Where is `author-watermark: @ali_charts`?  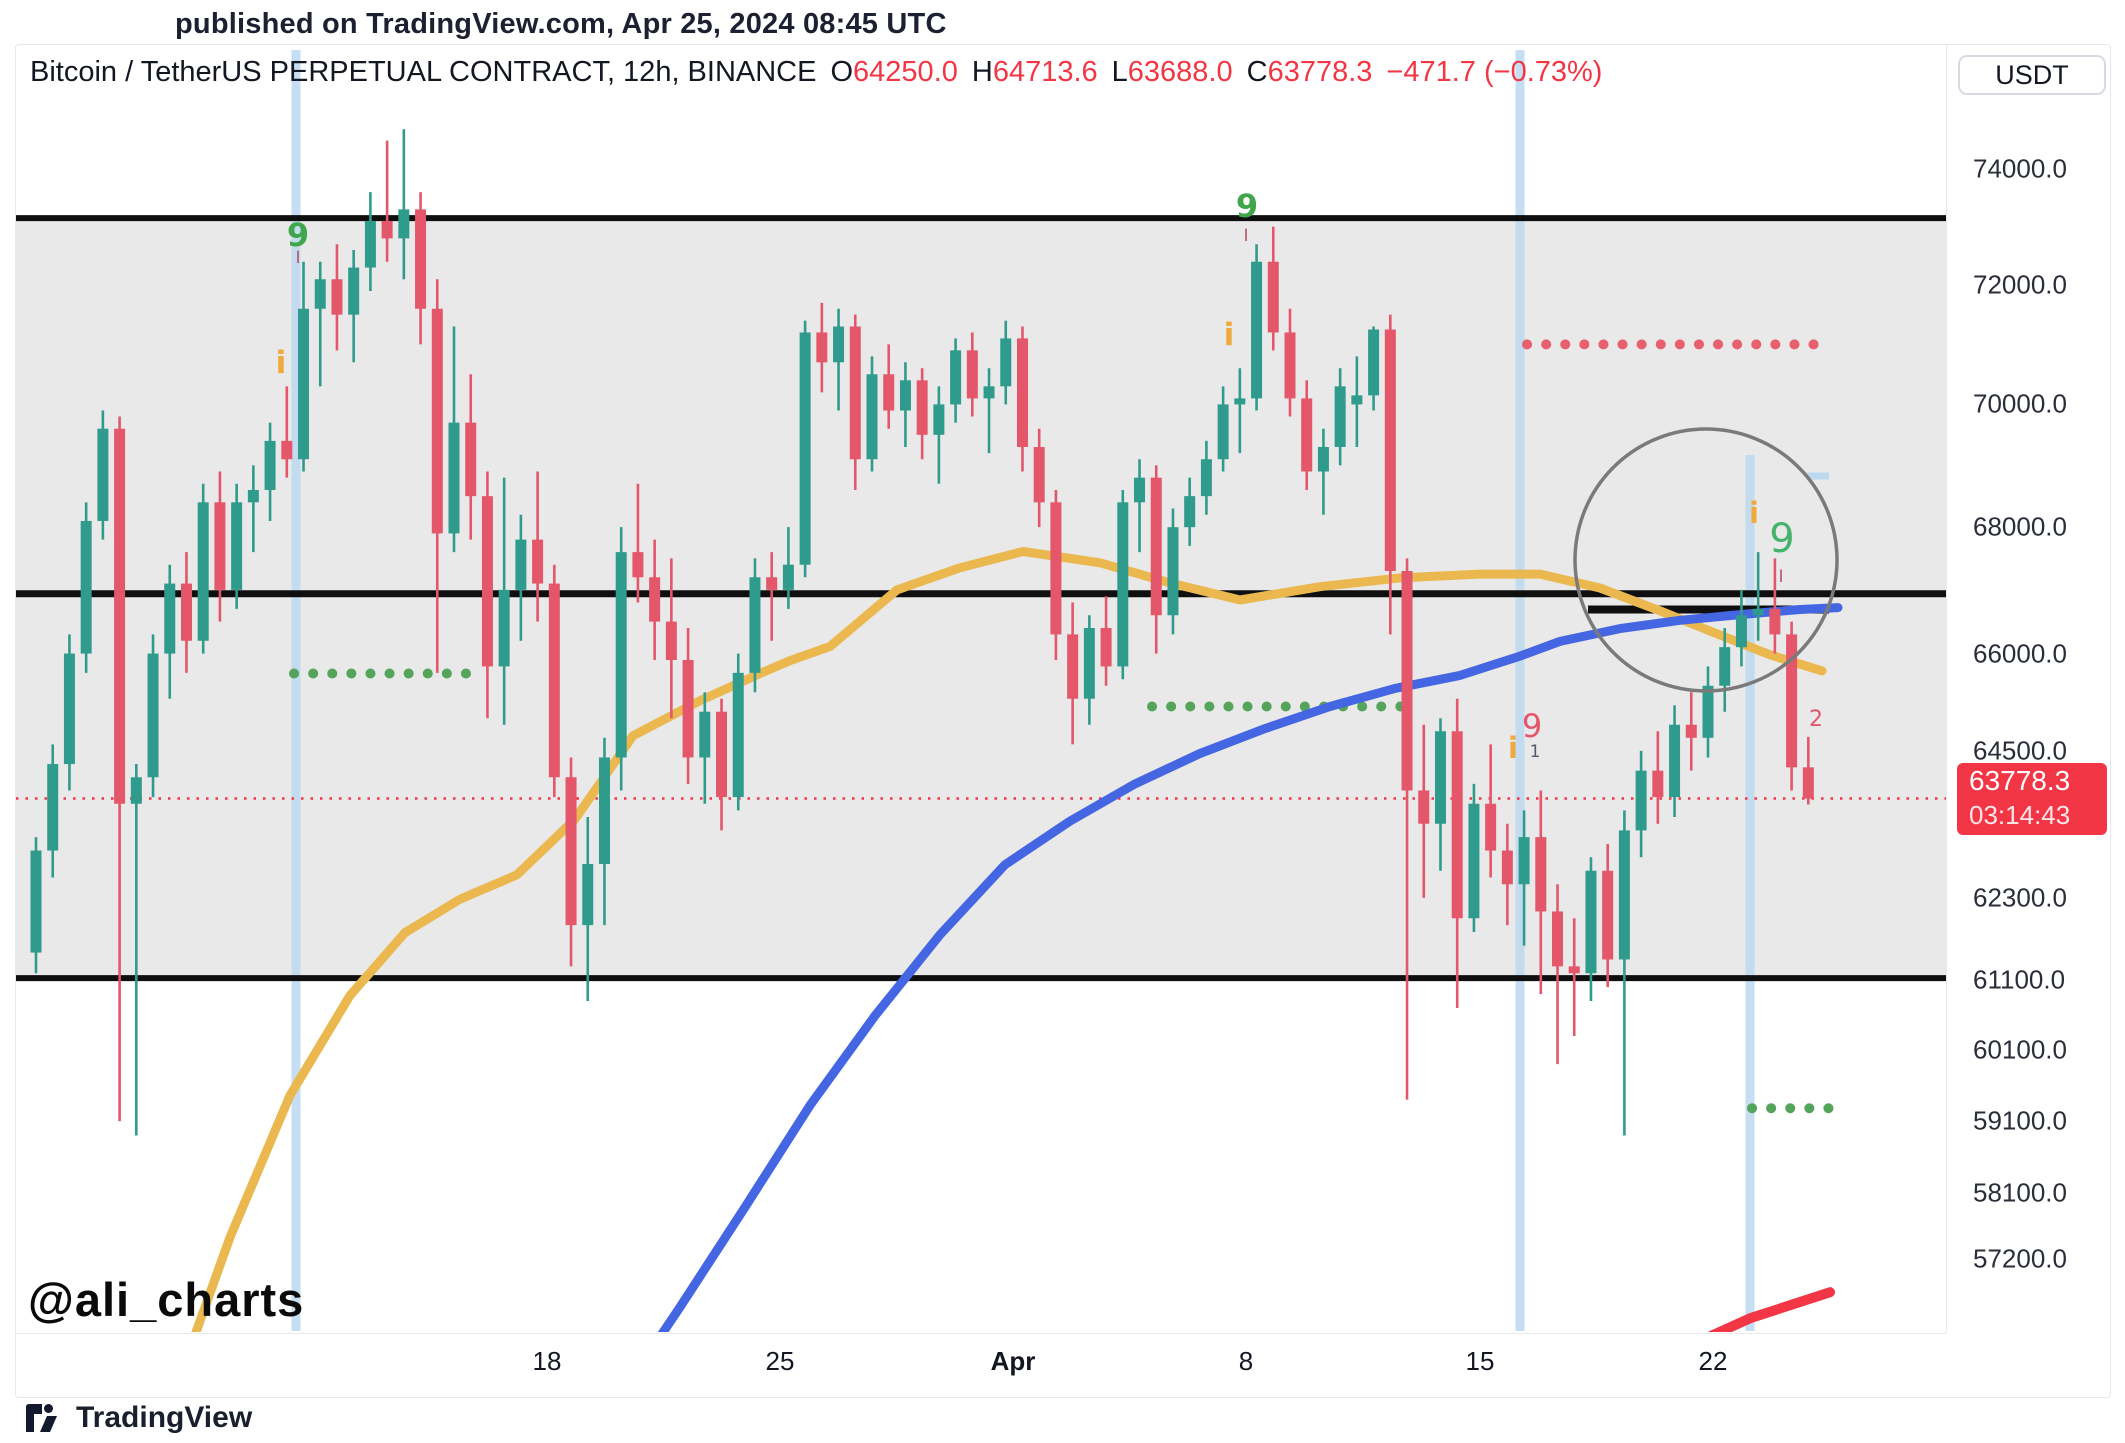 author-watermark: @ali_charts is located at coordinates (166, 1299).